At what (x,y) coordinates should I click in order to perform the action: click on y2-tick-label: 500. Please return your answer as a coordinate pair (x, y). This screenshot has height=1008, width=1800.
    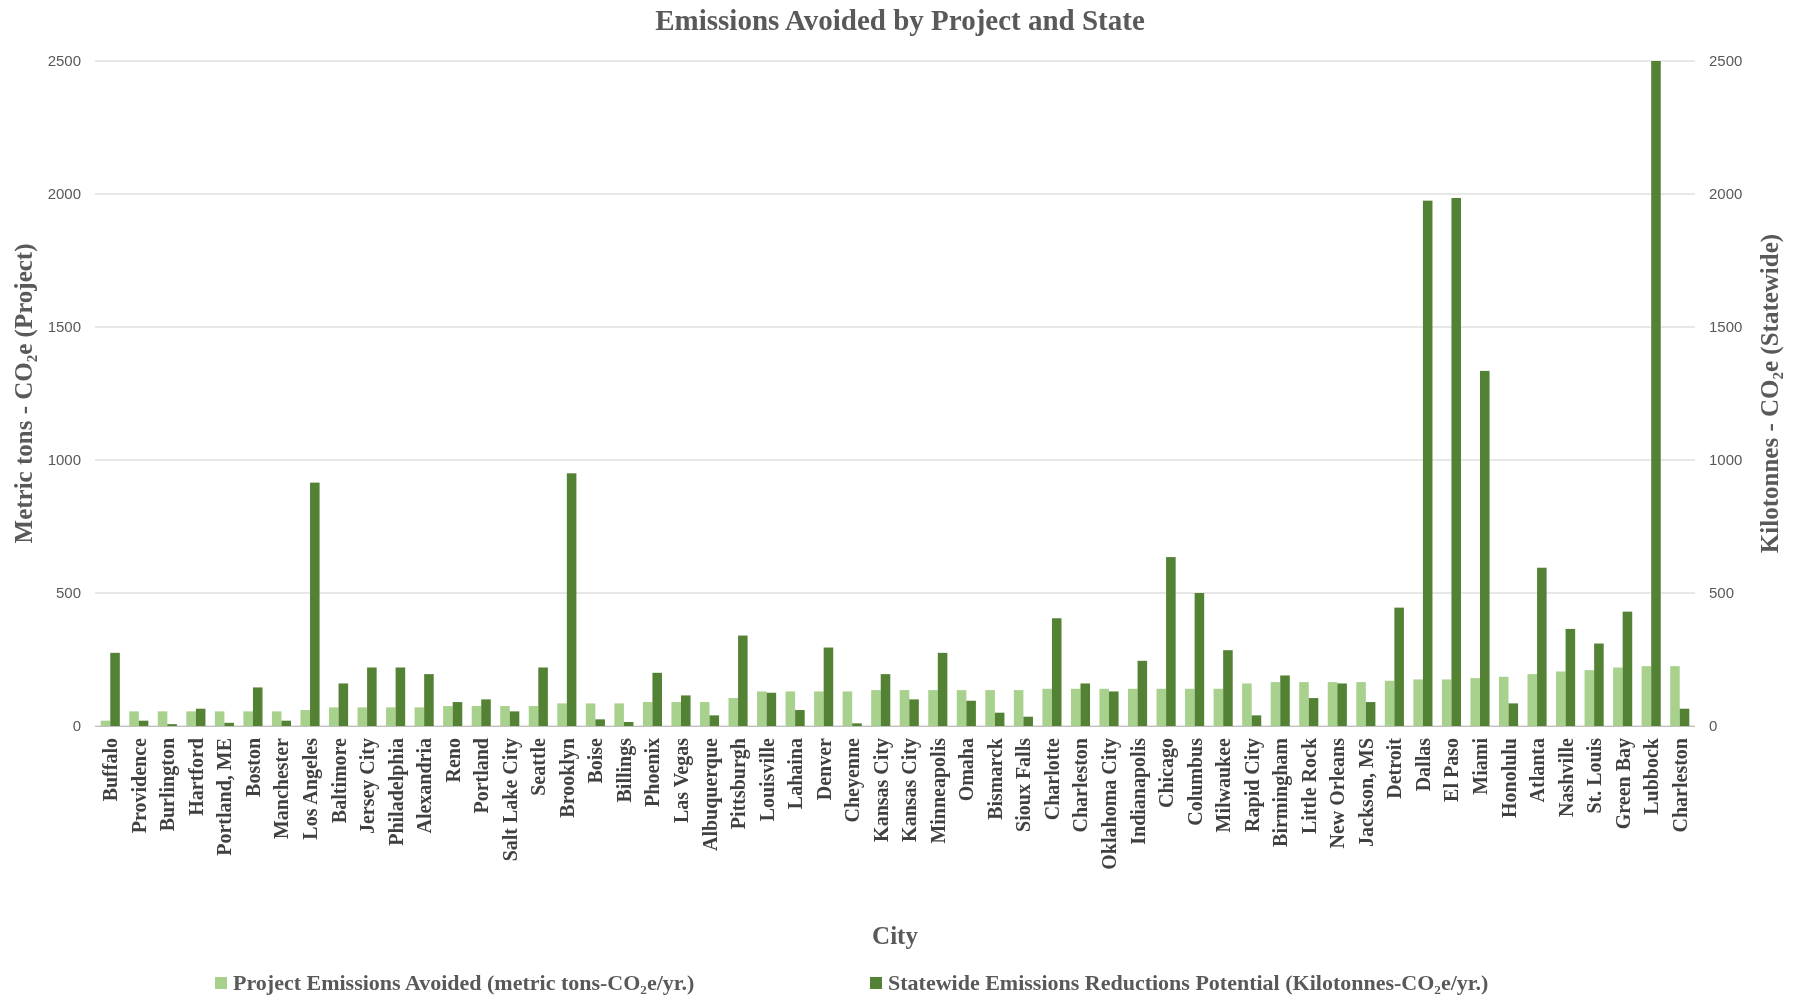
    Looking at the image, I should click on (1722, 593).